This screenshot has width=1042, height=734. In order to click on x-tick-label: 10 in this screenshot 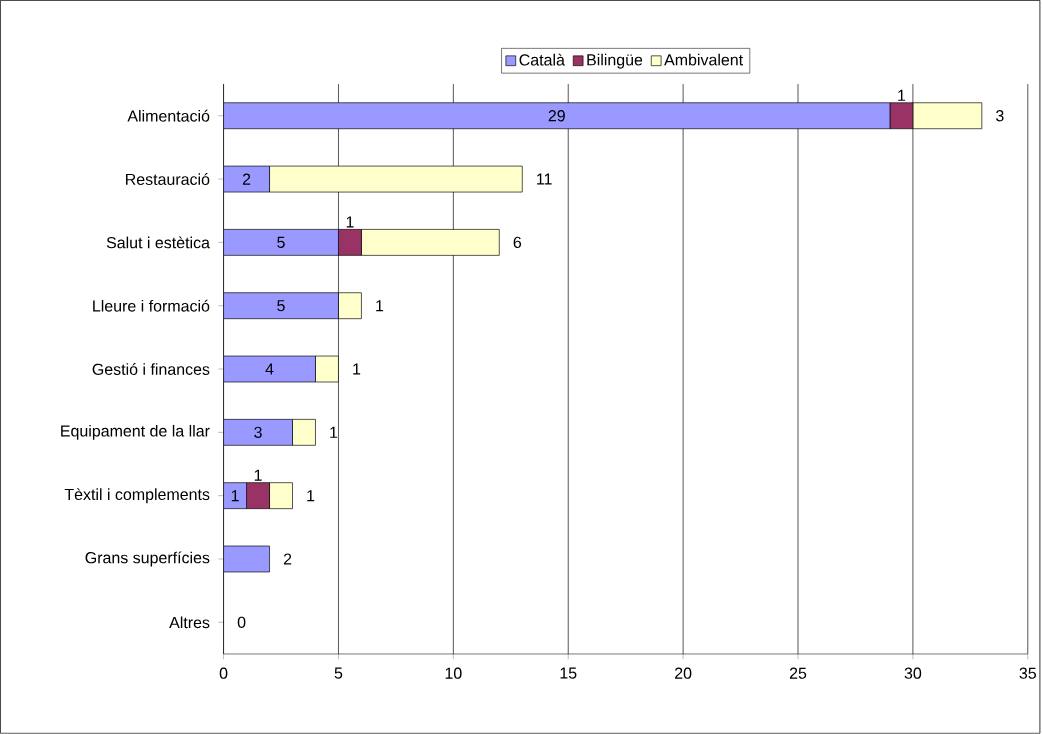, I will do `click(453, 673)`.